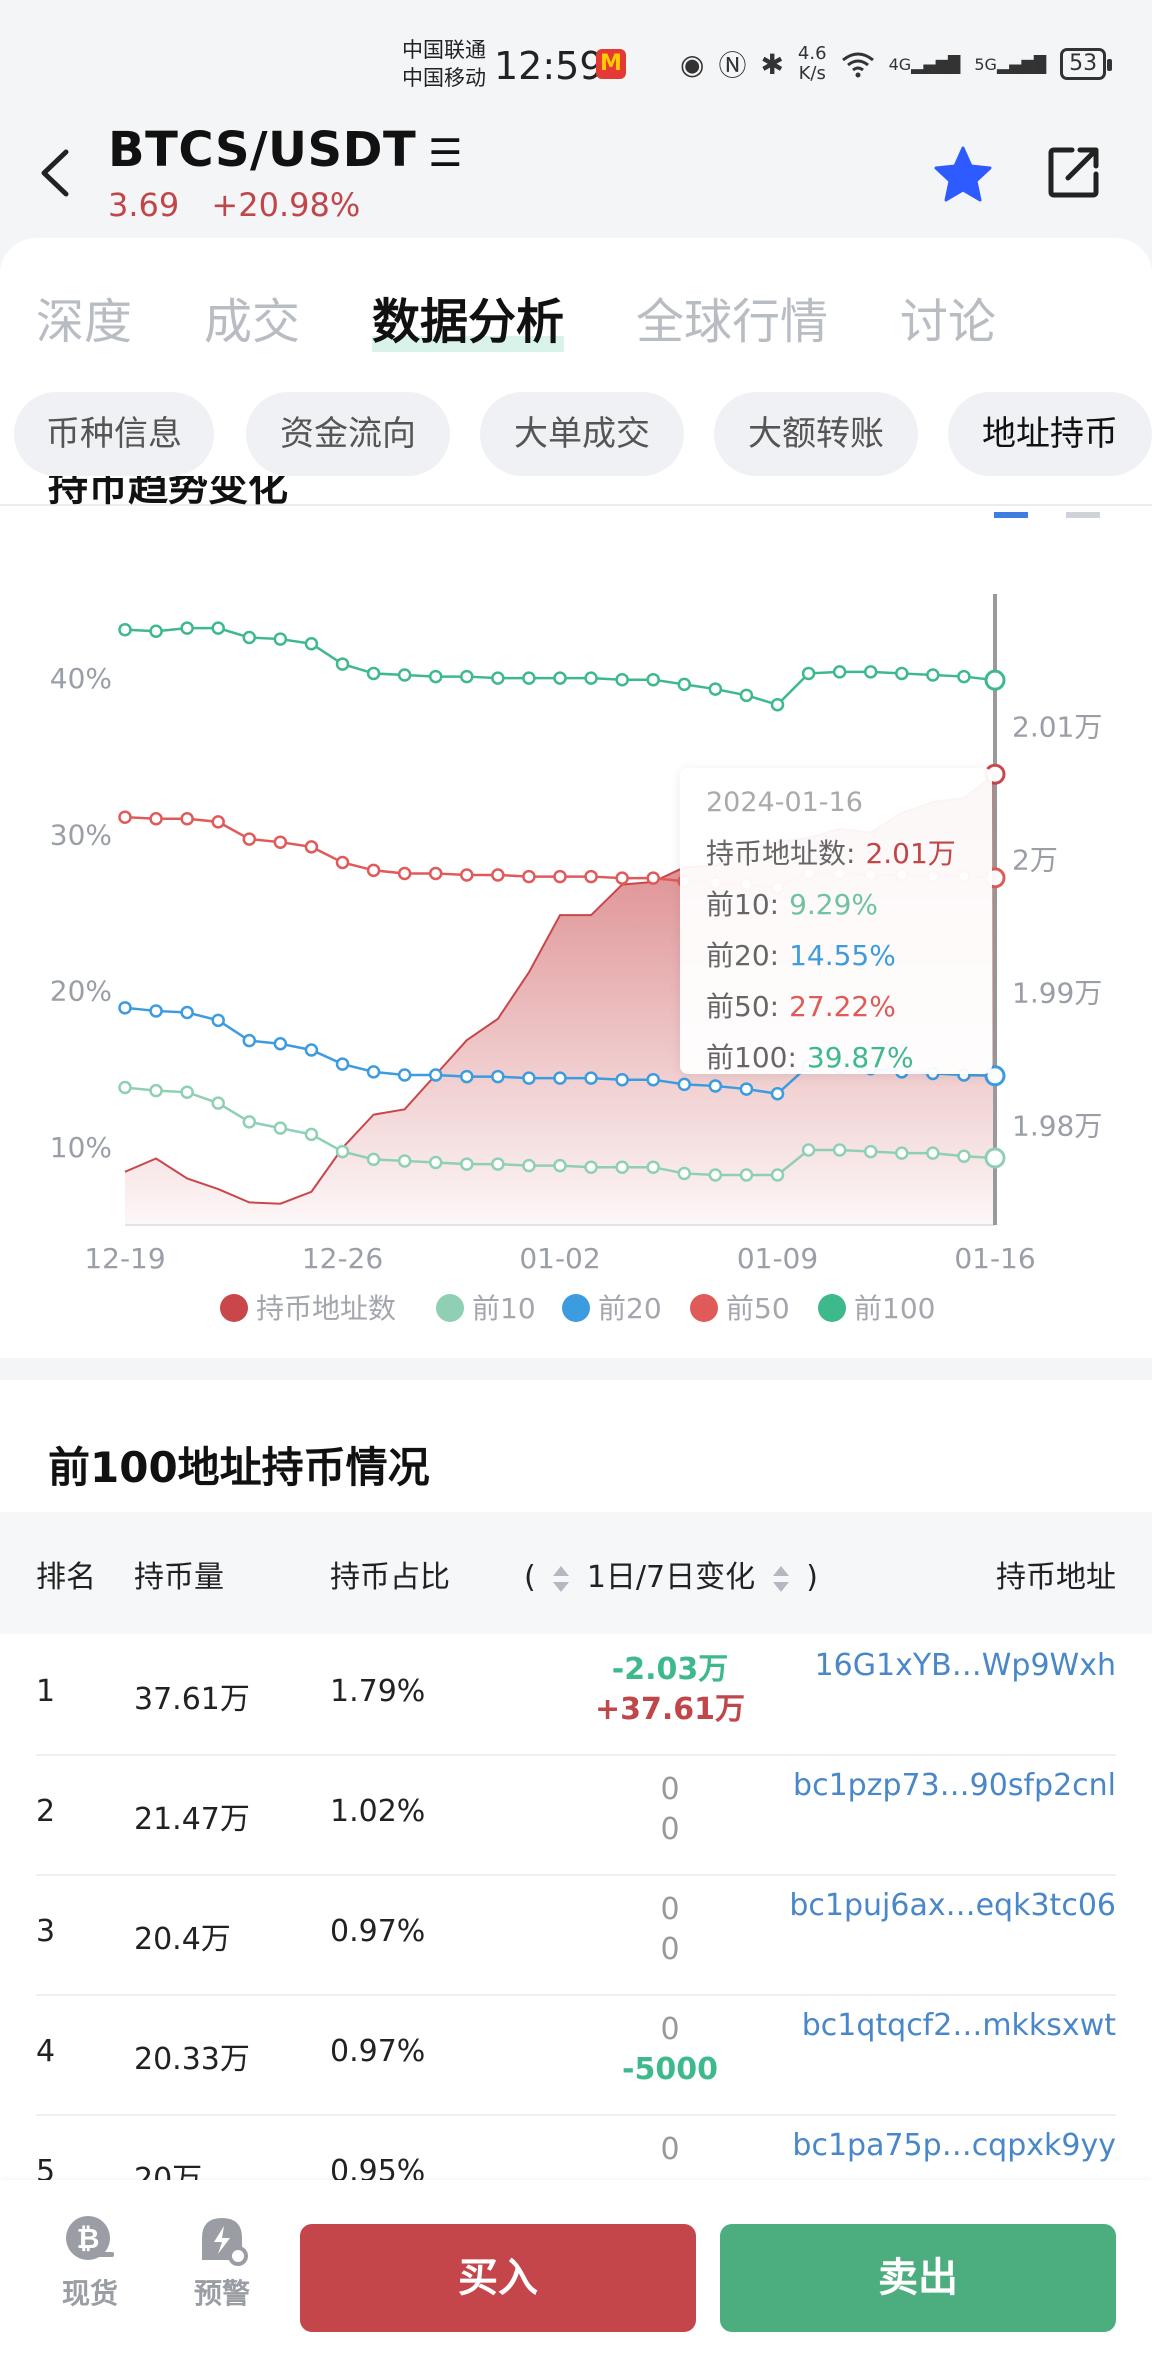 This screenshot has height=2376, width=1152. Describe the element at coordinates (192, 2059) in the screenshot. I see `row-amount: 20.33万` at that location.